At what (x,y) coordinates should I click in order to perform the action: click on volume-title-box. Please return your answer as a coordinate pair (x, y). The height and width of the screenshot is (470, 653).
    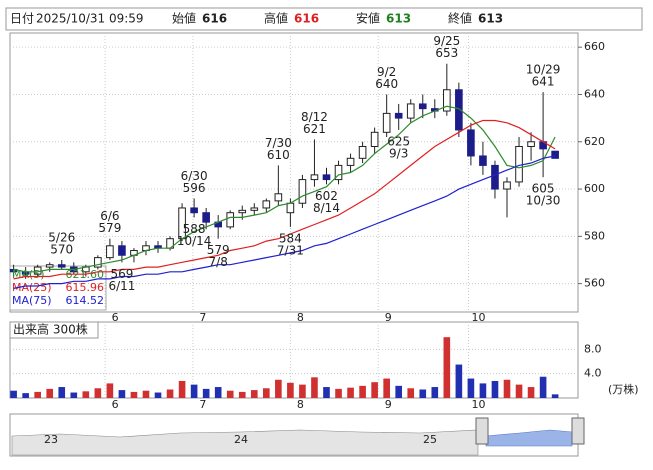
    Looking at the image, I should click on (54, 330).